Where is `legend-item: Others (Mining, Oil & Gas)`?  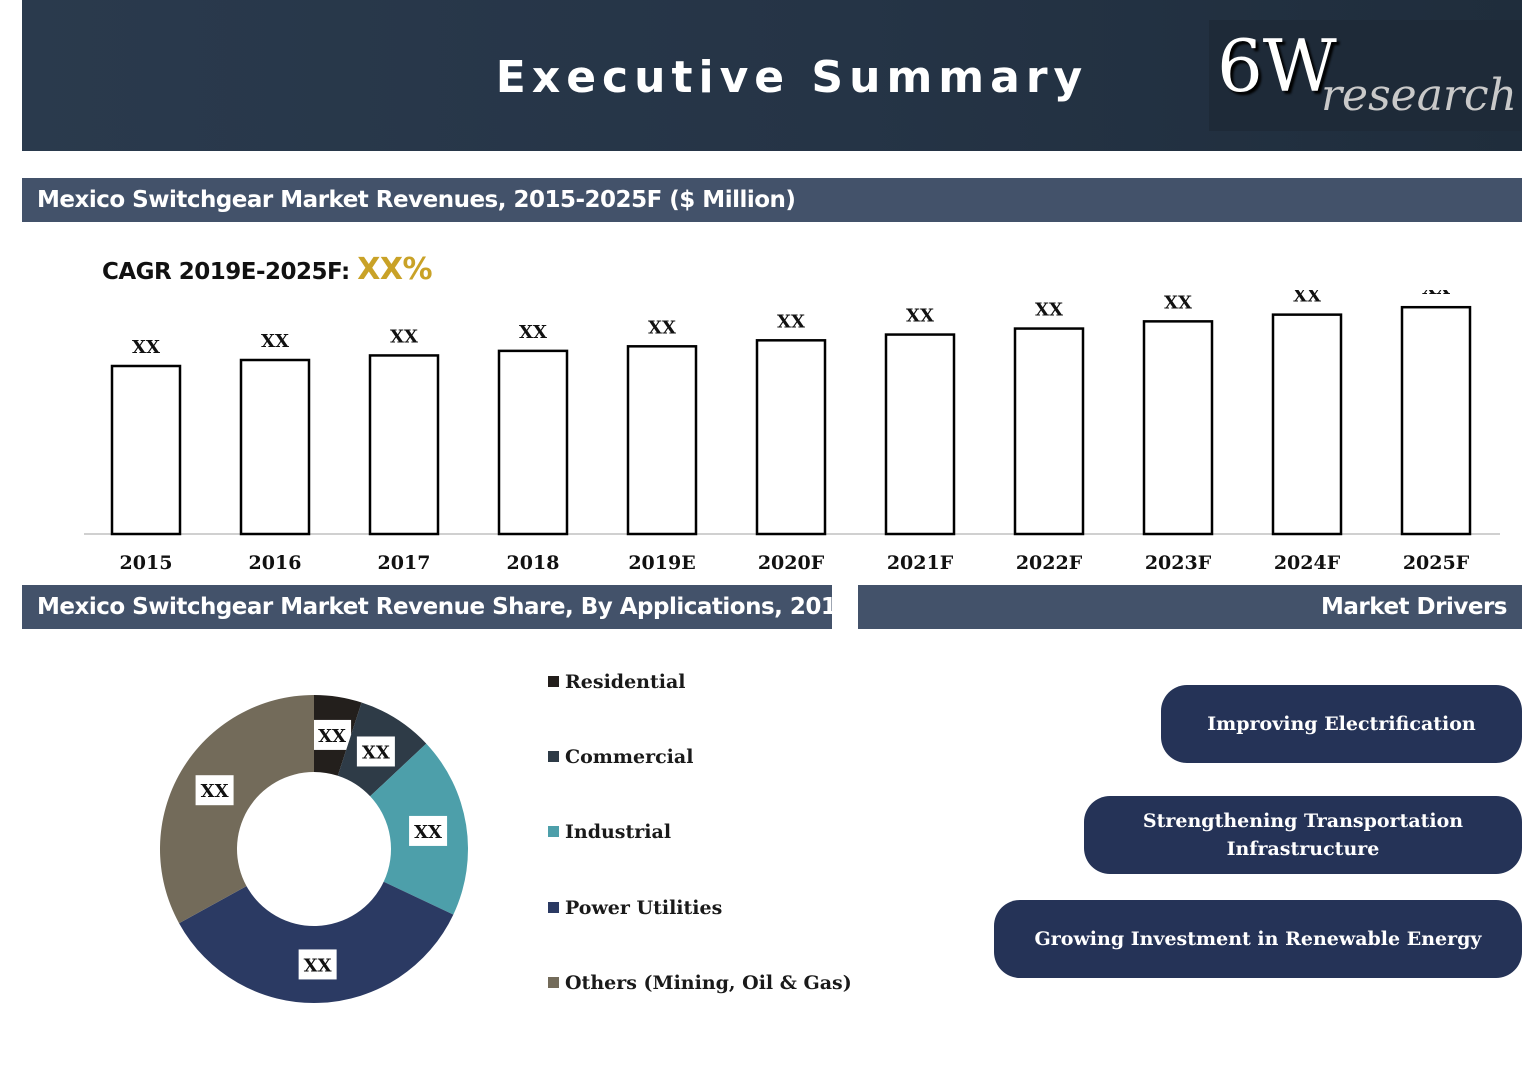
legend-item: Others (Mining, Oil & Gas) is located at coordinates (700, 983).